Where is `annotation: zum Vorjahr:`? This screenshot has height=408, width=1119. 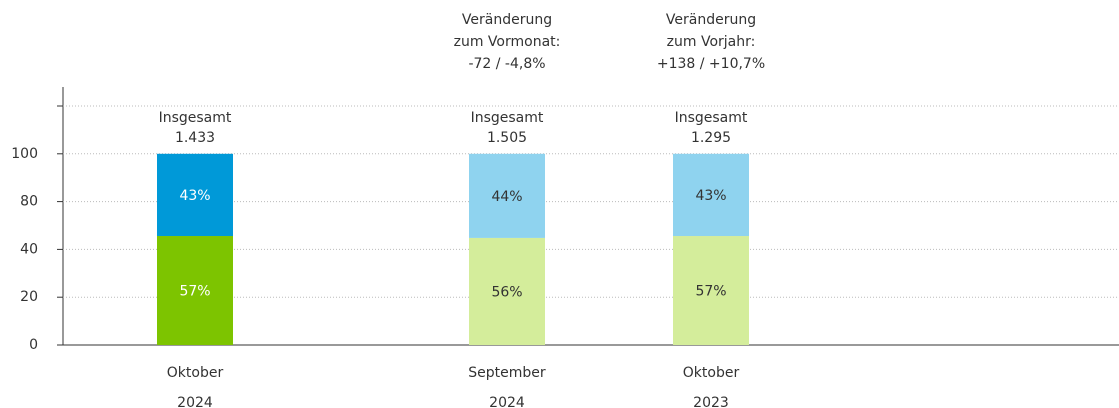 annotation: zum Vorjahr: is located at coordinates (711, 42).